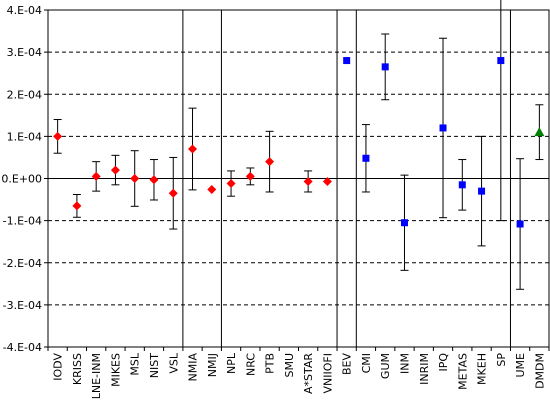 This screenshot has width=550, height=405. Describe the element at coordinates (24, 52) in the screenshot. I see `y-tick-label: 3.E-04` at that location.